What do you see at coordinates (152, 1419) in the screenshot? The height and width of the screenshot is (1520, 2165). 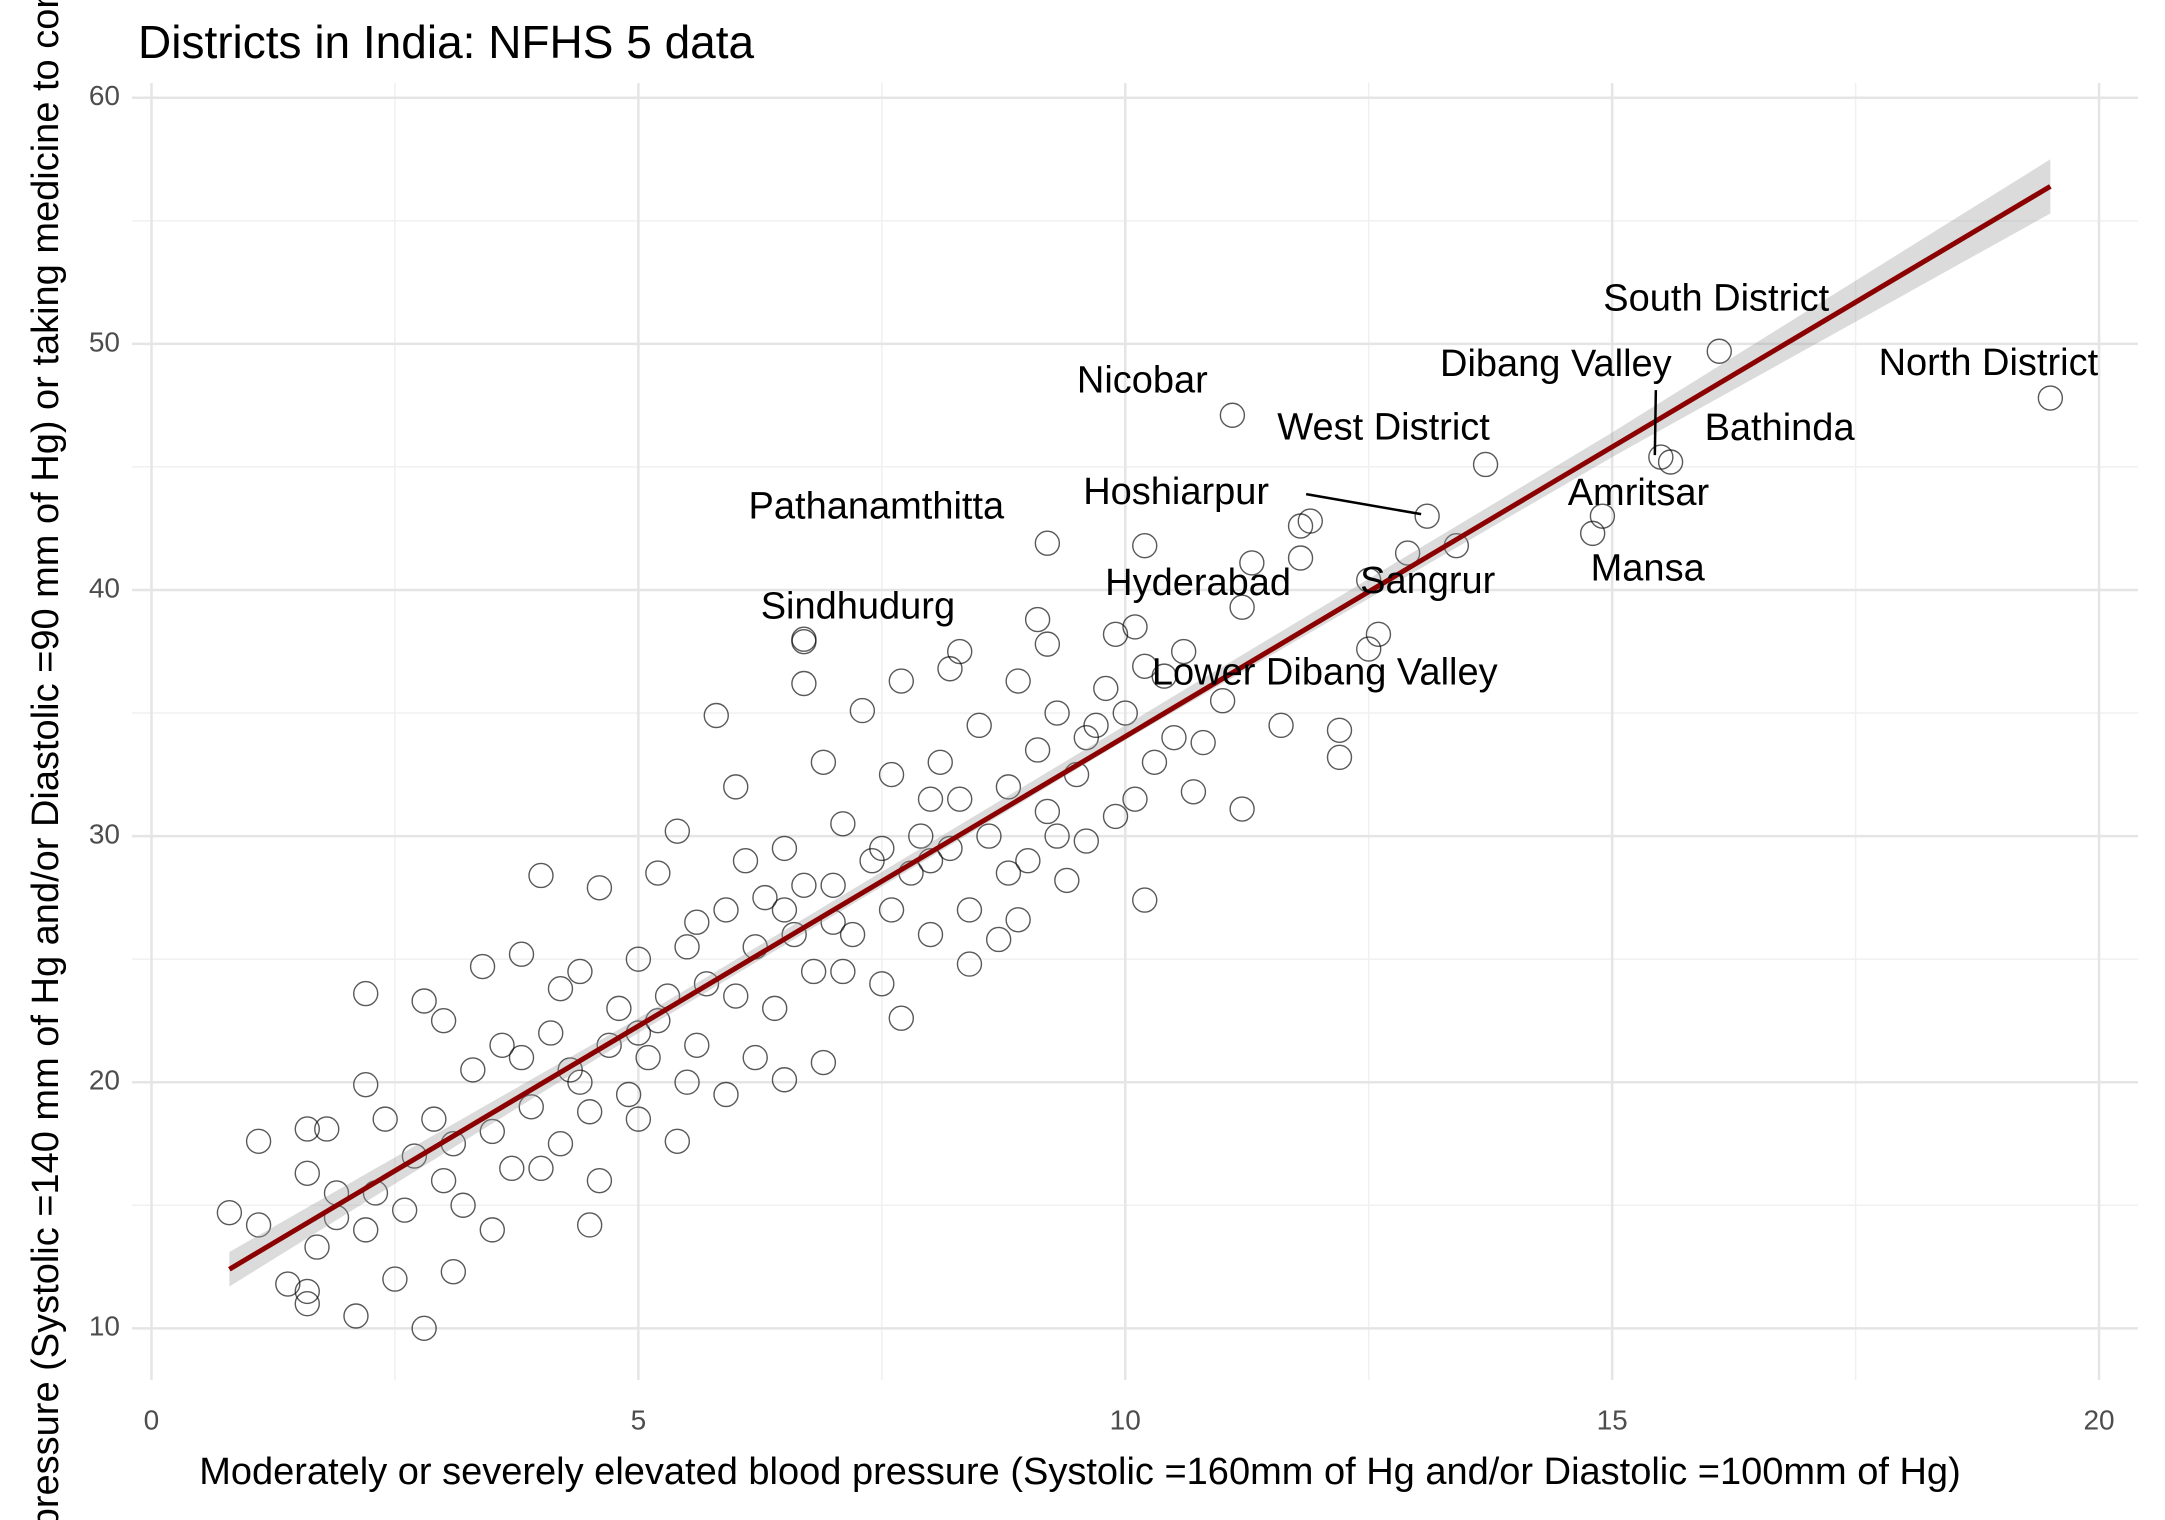 I see `x-tick-label: 0` at bounding box center [152, 1419].